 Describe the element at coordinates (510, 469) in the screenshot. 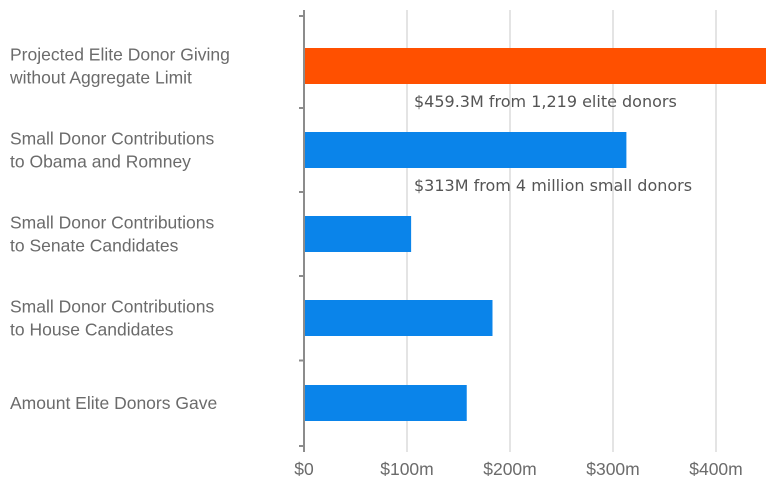

I see `x-tick-label: $200m` at that location.